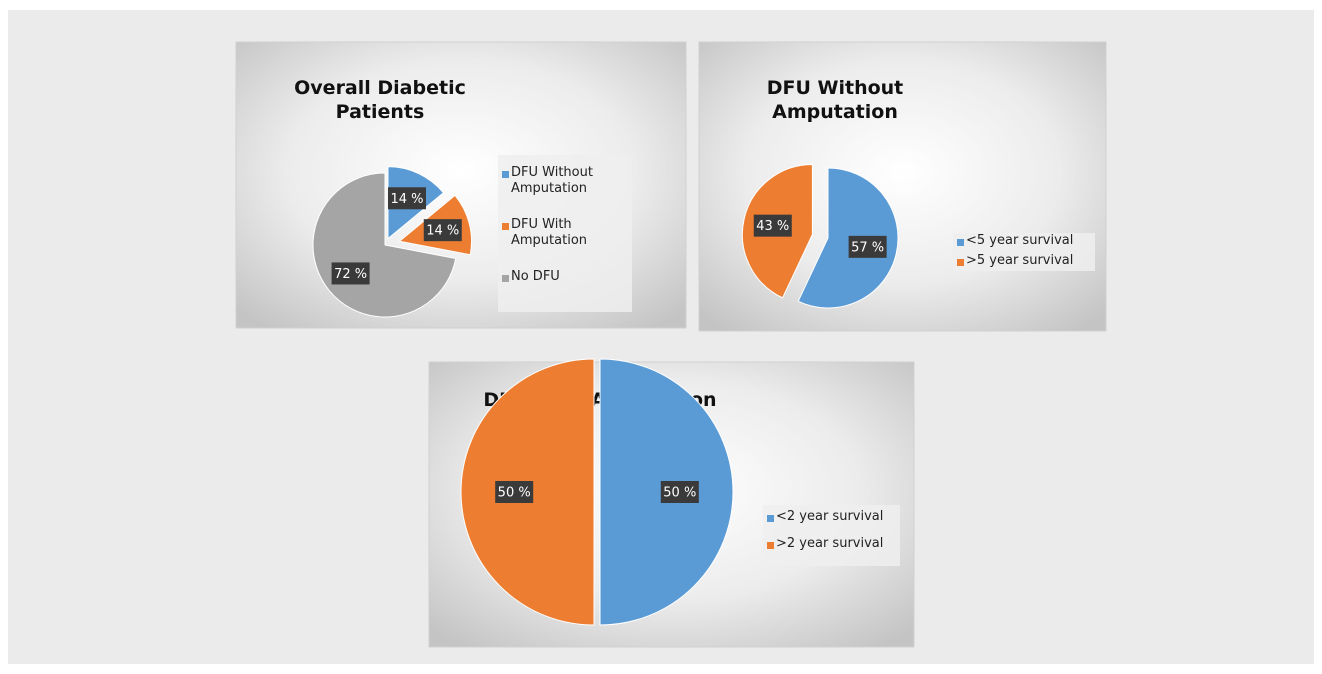 This screenshot has height=674, width=1322. I want to click on legend-label-box: DFU Without Amputation, so click(552, 180).